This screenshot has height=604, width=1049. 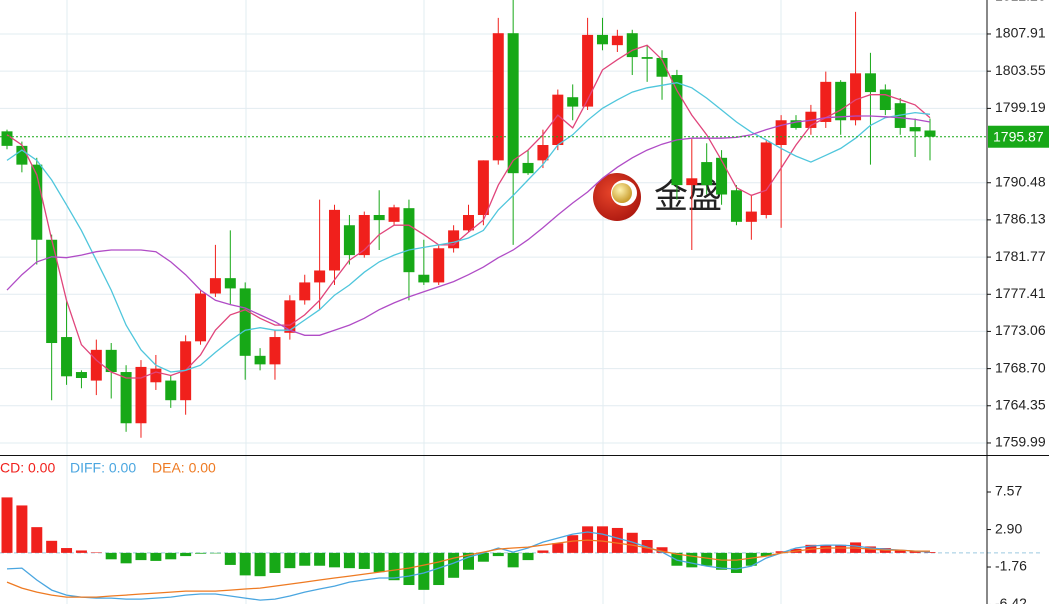 What do you see at coordinates (1011, 566) in the screenshot?
I see `y-tick-label: -1.76` at bounding box center [1011, 566].